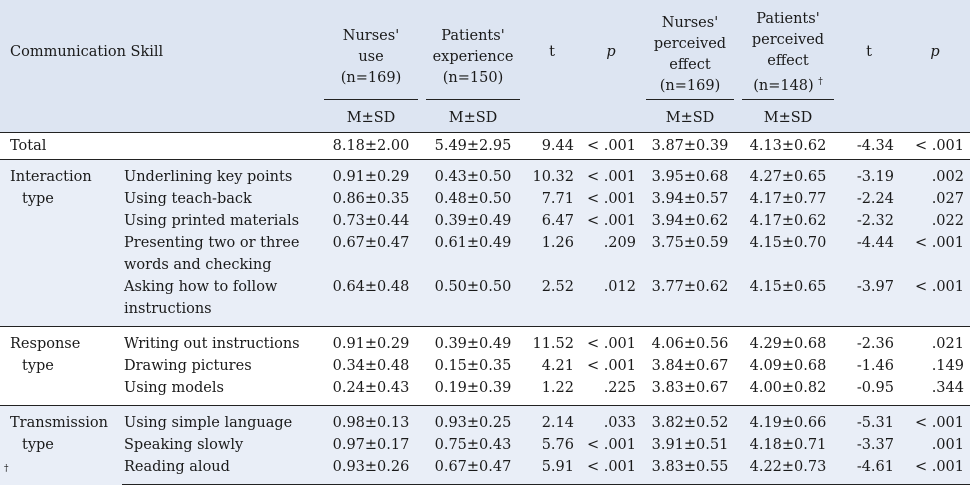  Describe the element at coordinates (788, 366) in the screenshot. I see `table-cell: 4.09±0.68` at that location.